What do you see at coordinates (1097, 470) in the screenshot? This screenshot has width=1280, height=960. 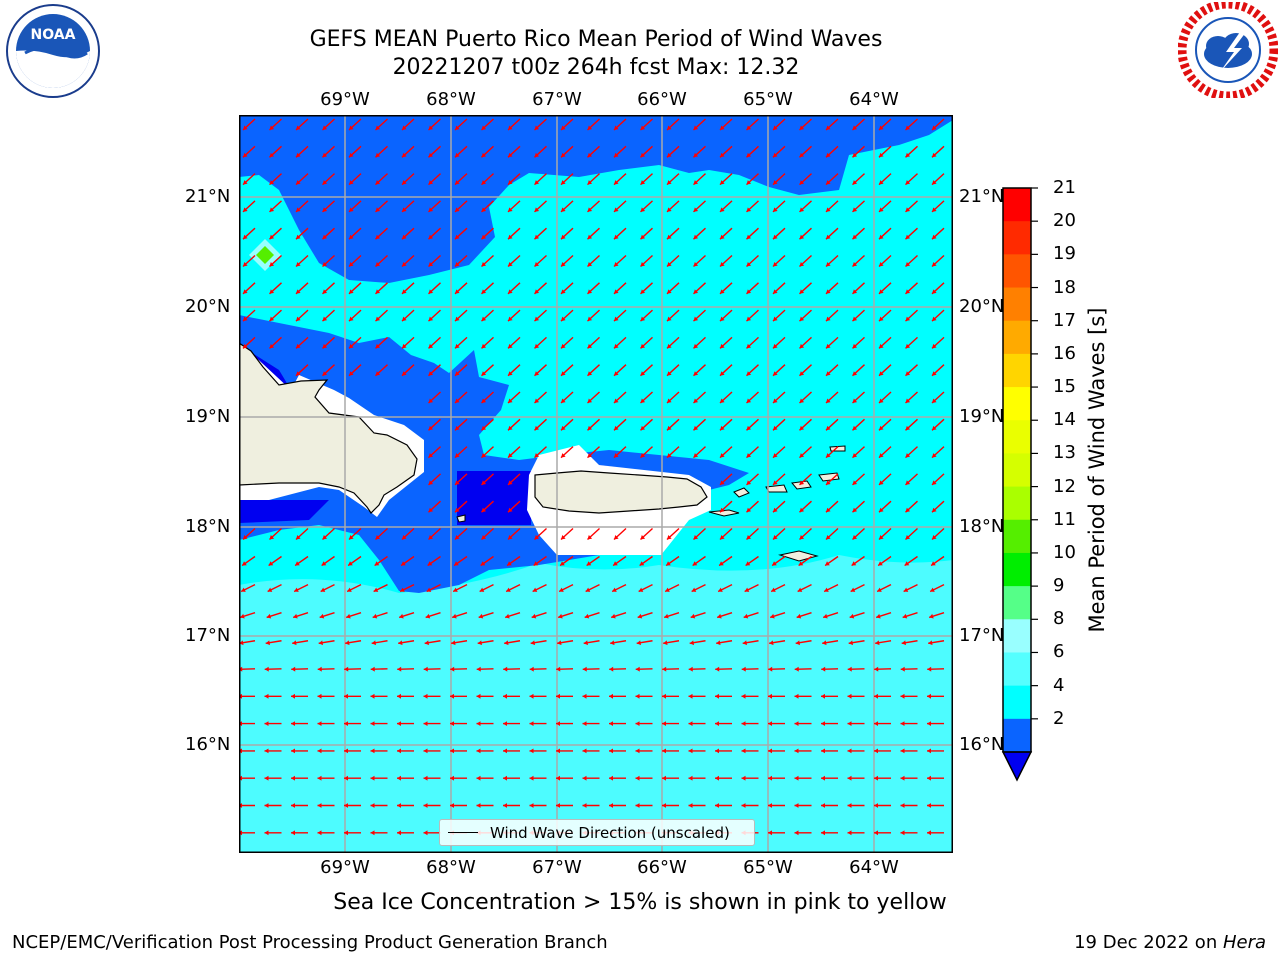 I see `colorbar-title: Mean Period of Wind Waves [s]` at bounding box center [1097, 470].